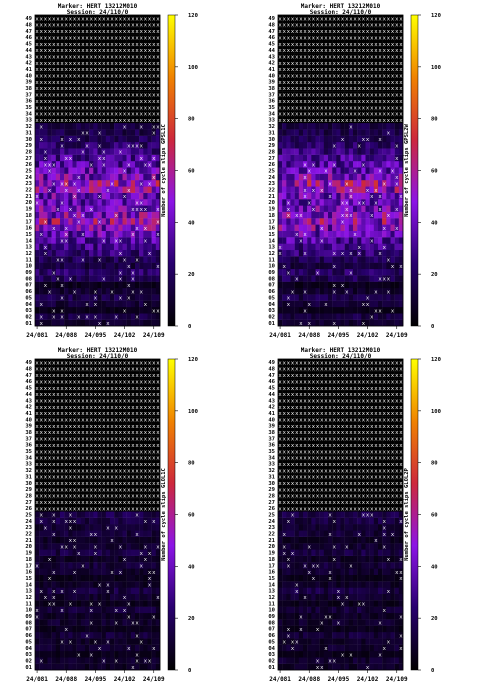  I want to click on y-tick-label: 45, so click(271, 45).